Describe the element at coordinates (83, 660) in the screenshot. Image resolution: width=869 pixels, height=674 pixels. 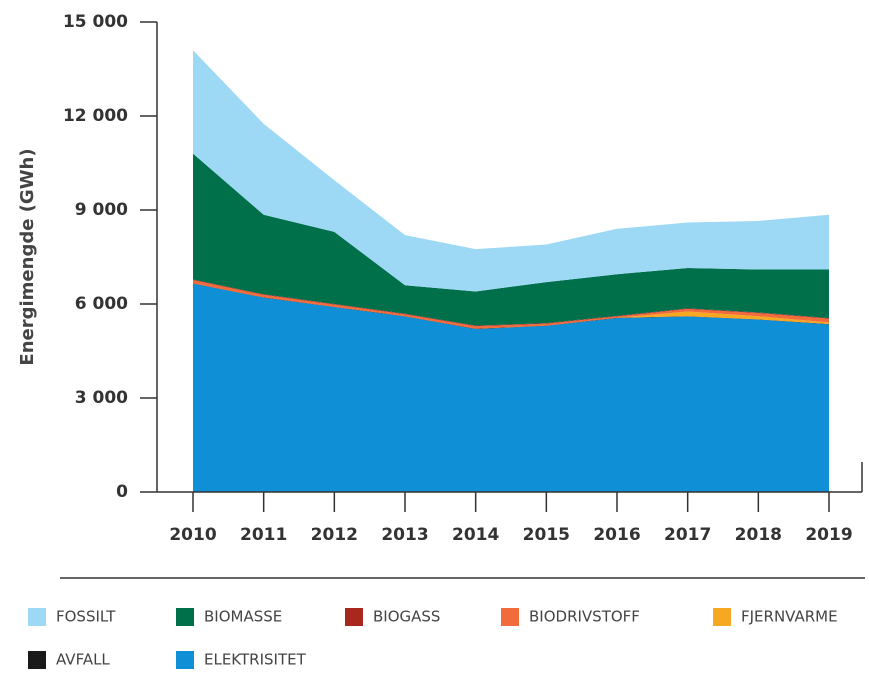
I see `legend-label: AVFALL` at that location.